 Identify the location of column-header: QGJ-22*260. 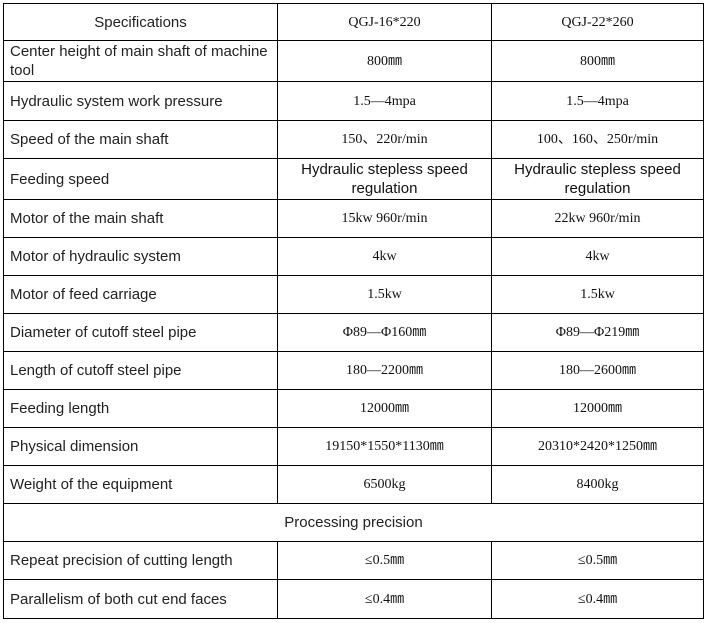
(597, 22).